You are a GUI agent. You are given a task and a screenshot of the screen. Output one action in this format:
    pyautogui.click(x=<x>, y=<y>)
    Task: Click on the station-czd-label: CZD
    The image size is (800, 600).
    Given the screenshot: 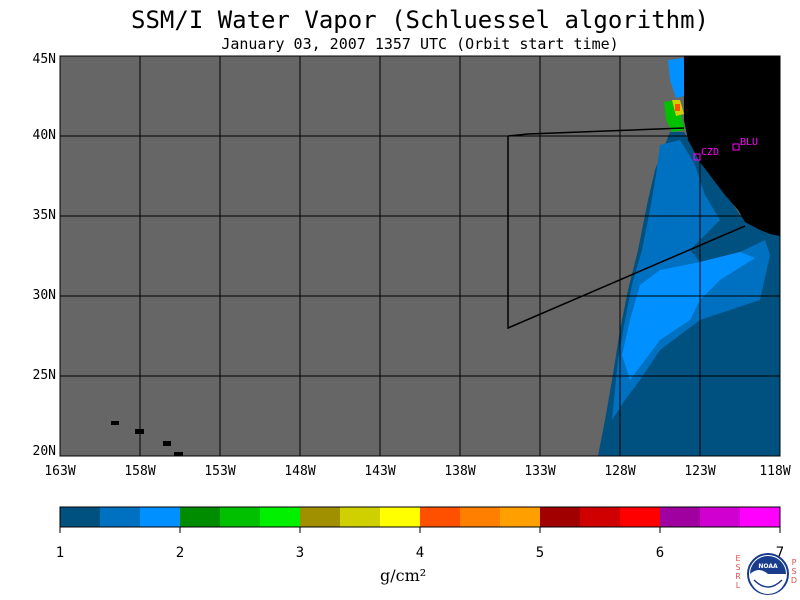 What is the action you would take?
    pyautogui.click(x=710, y=152)
    